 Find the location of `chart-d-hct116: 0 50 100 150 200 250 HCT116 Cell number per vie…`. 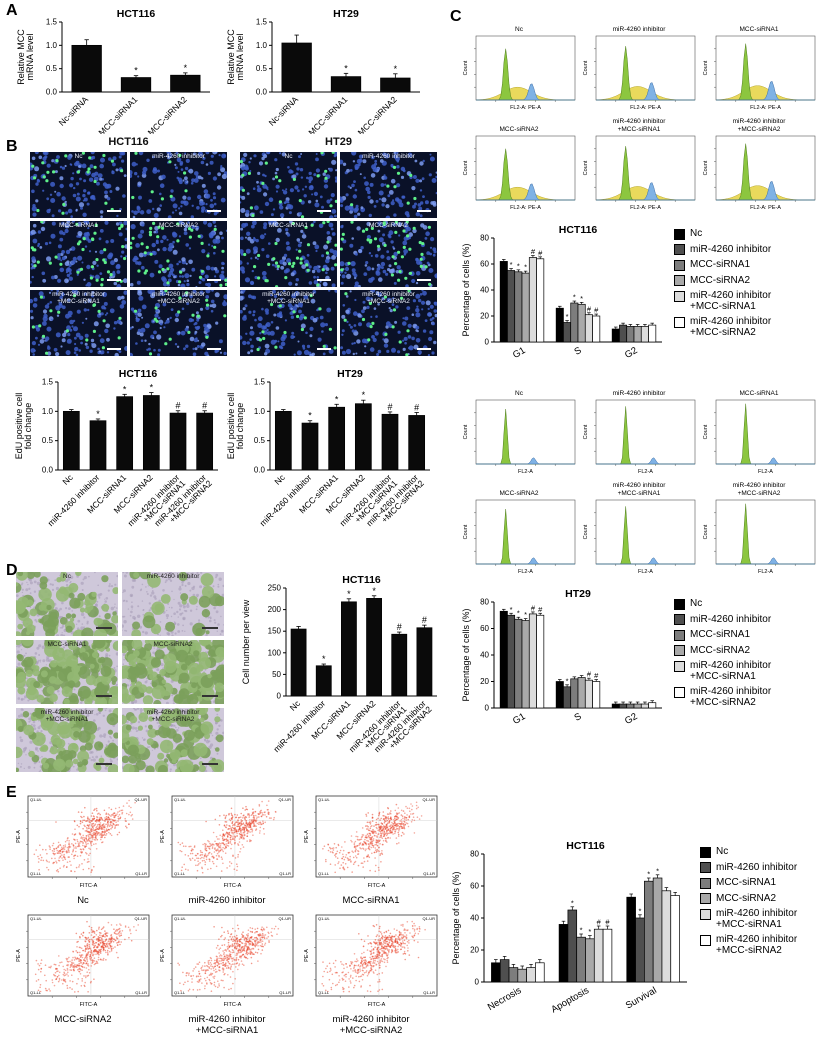

chart-d-hct116: 0 50 100 150 200 250 HCT116 Cell number per vie… is located at coordinates (340, 682).